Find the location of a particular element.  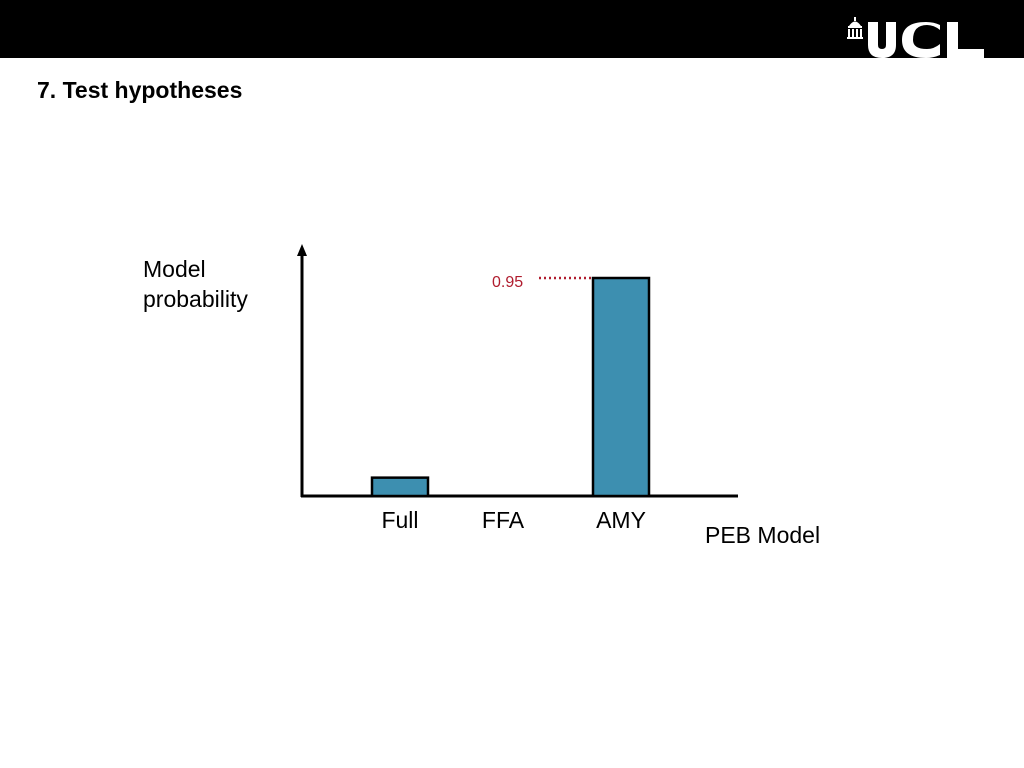

portico-icon is located at coordinates (855, 28).